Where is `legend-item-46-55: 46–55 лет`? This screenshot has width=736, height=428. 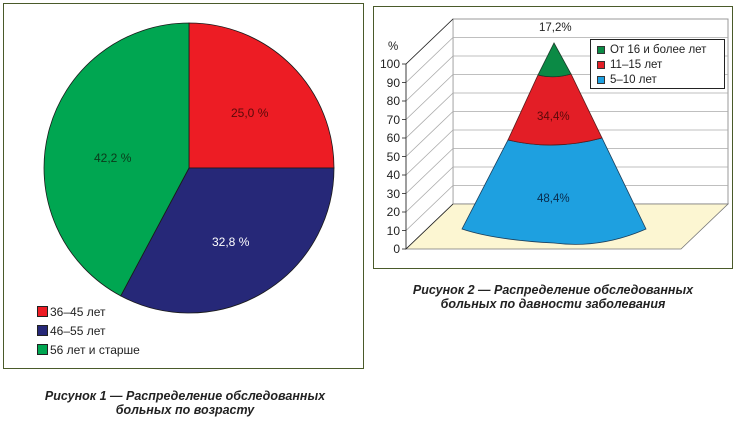
legend-item-46-55: 46–55 лет is located at coordinates (71, 330).